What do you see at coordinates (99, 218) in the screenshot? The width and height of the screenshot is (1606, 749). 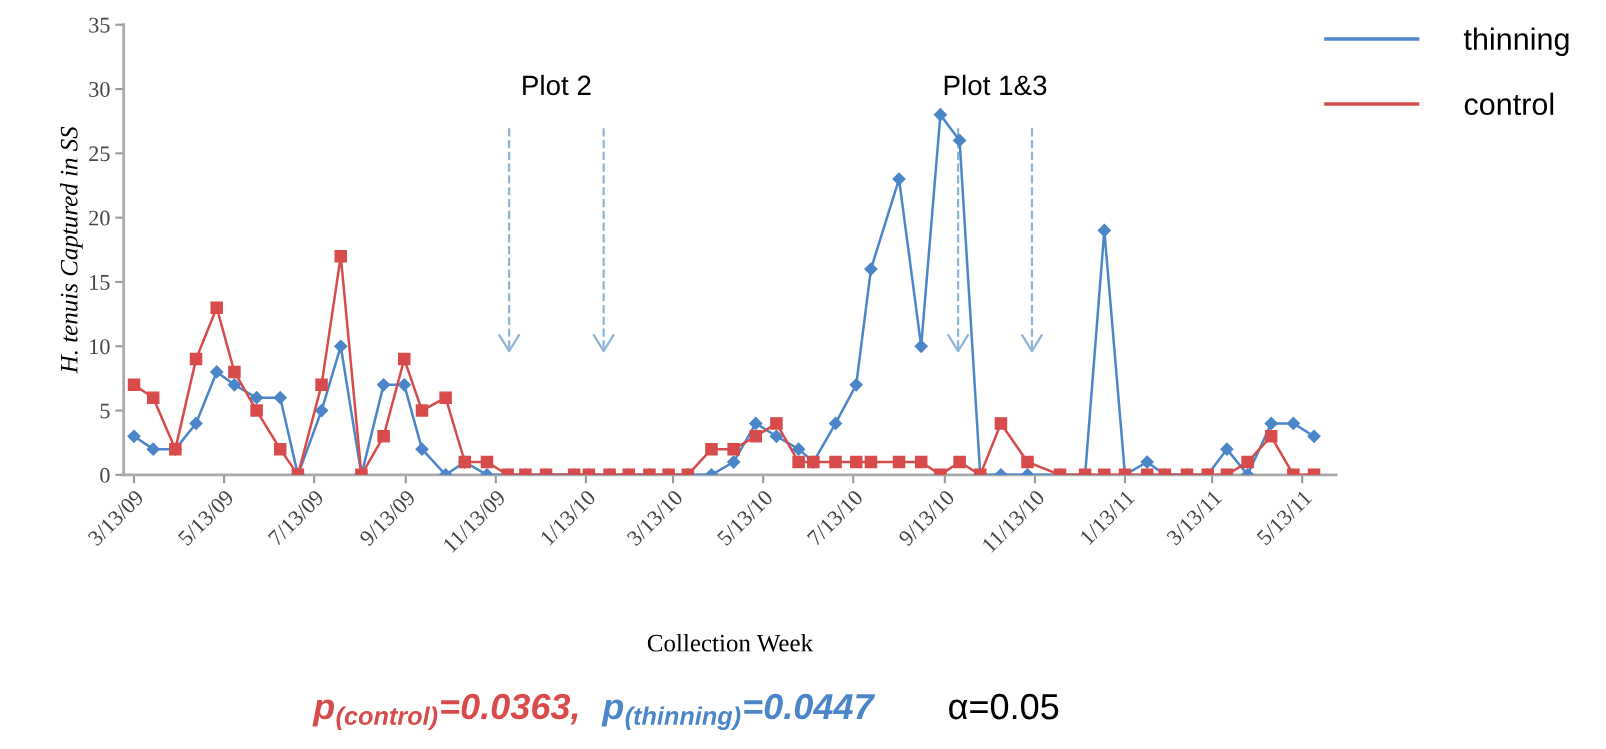 I see `y-tick-label: 20` at bounding box center [99, 218].